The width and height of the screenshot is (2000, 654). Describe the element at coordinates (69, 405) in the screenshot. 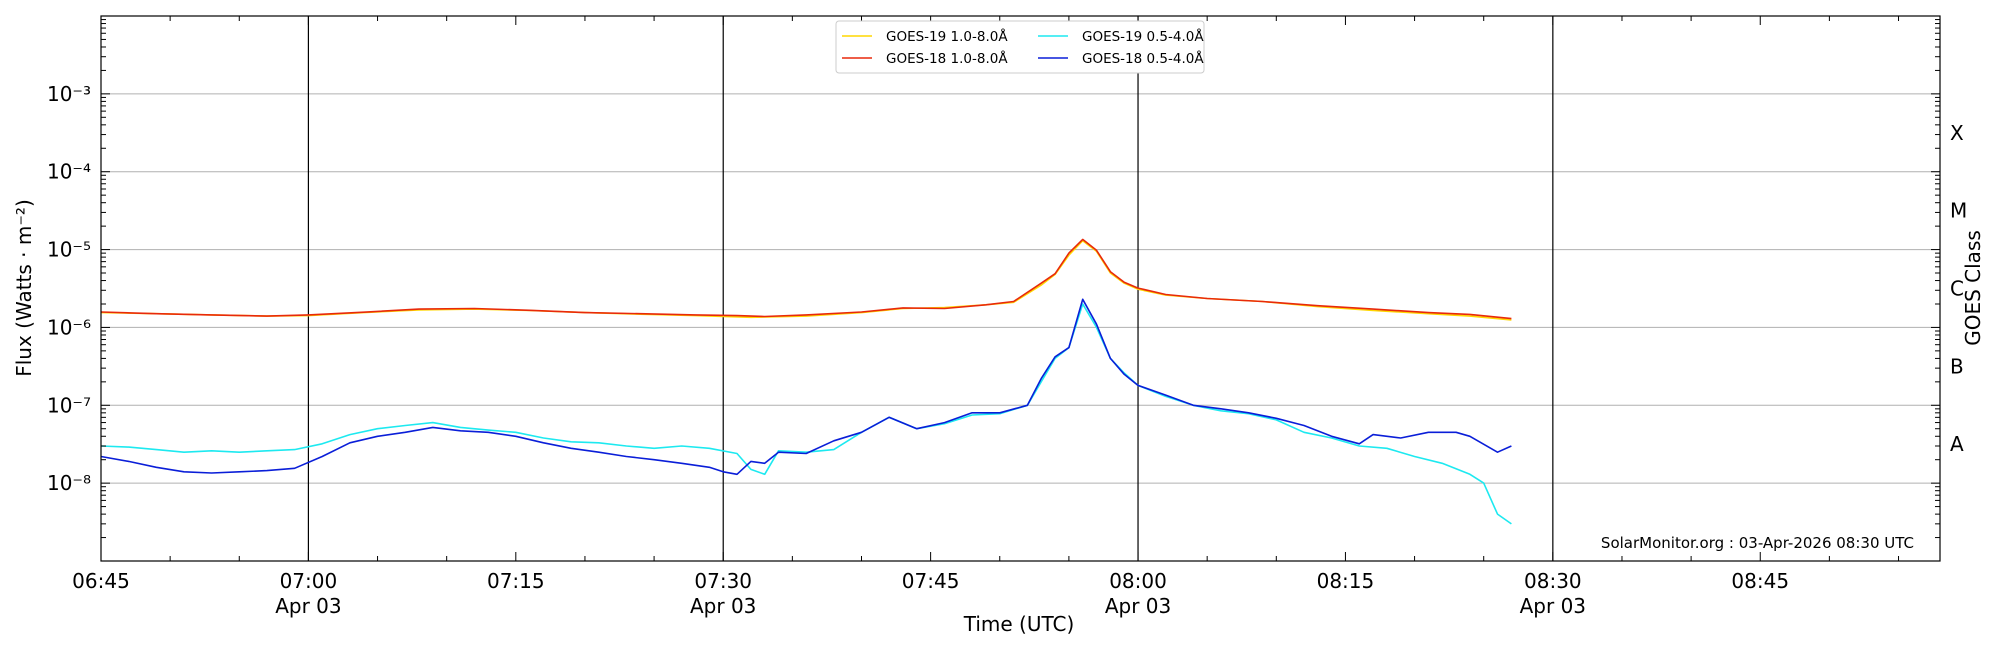

I see `y-tick-label: 10⁻⁷` at that location.